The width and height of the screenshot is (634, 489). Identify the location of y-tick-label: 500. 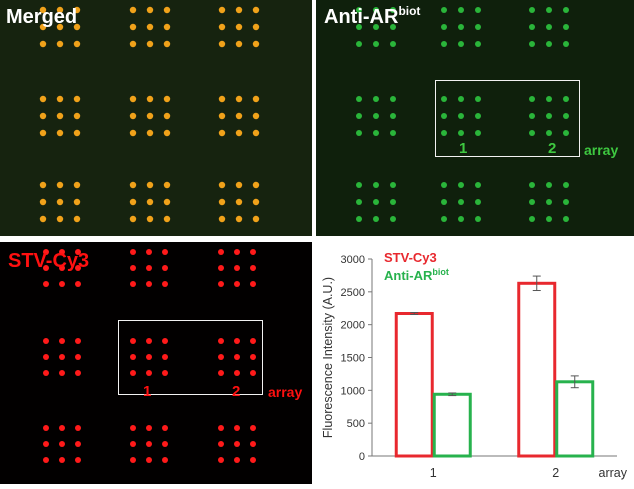
(356, 424).